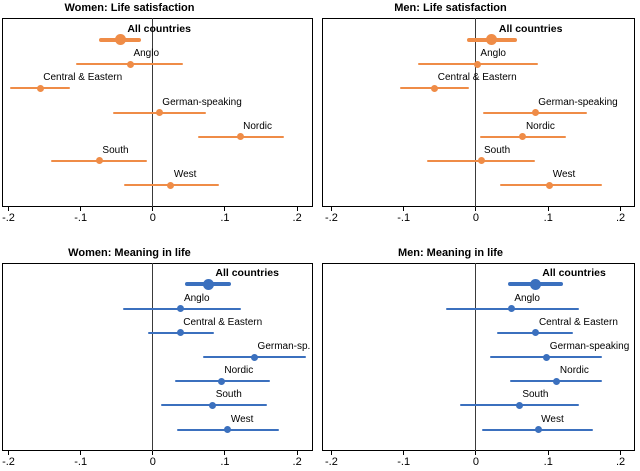 The image size is (640, 471). Describe the element at coordinates (284, 346) in the screenshot. I see `point-label: German-sp.` at that location.